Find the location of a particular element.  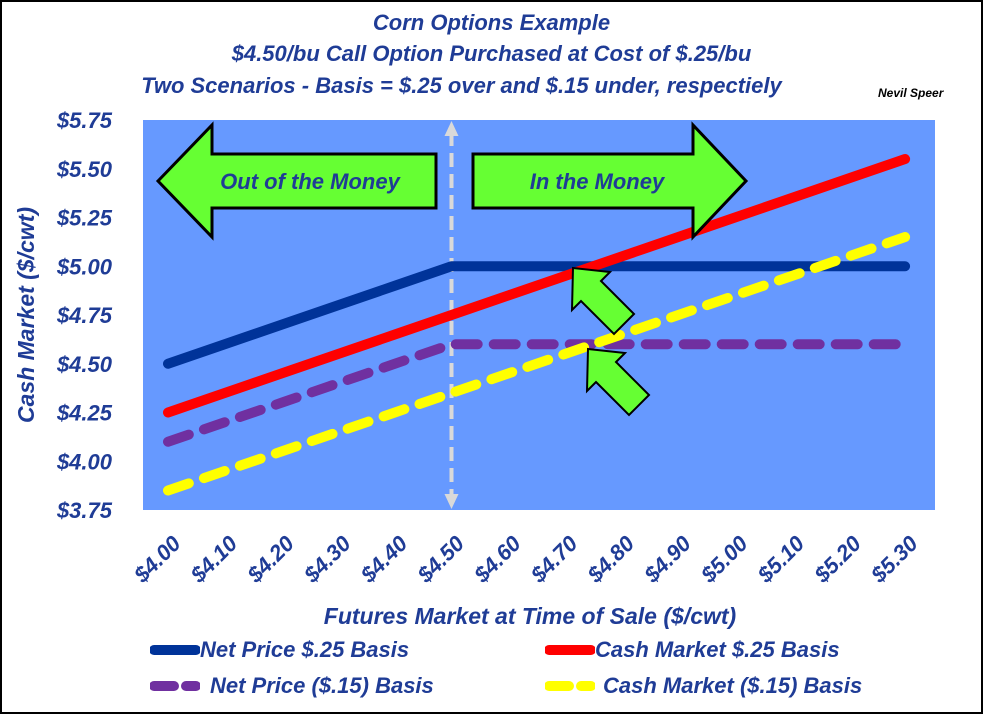

x-tick-label: $4.20 is located at coordinates (271, 559).